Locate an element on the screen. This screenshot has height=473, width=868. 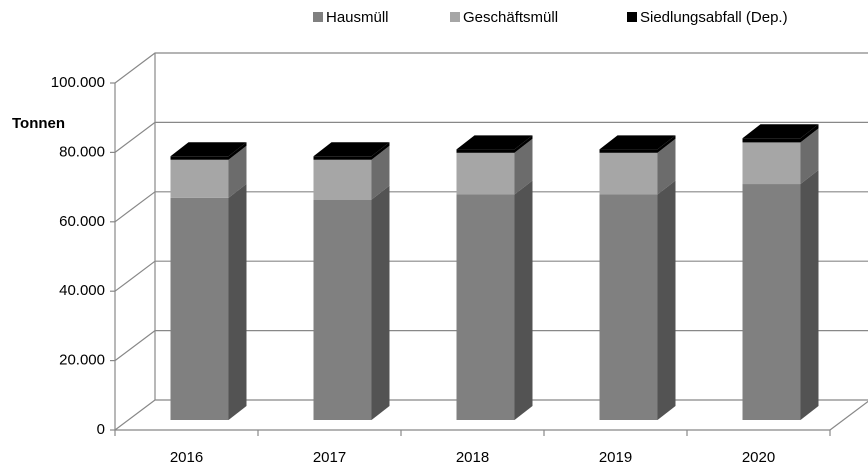
y-tick-label: 60.000 is located at coordinates (82, 221).